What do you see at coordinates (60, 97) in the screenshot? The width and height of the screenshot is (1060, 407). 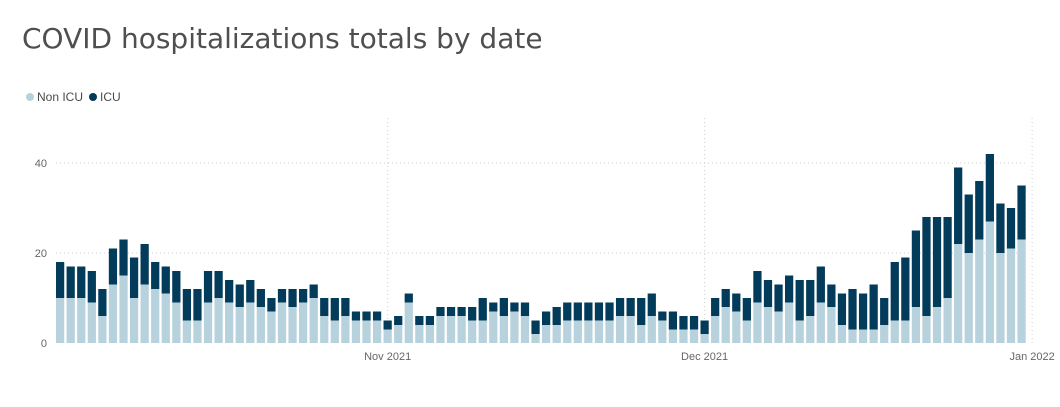 I see `legend-label-non-icu: Non ICU` at bounding box center [60, 97].